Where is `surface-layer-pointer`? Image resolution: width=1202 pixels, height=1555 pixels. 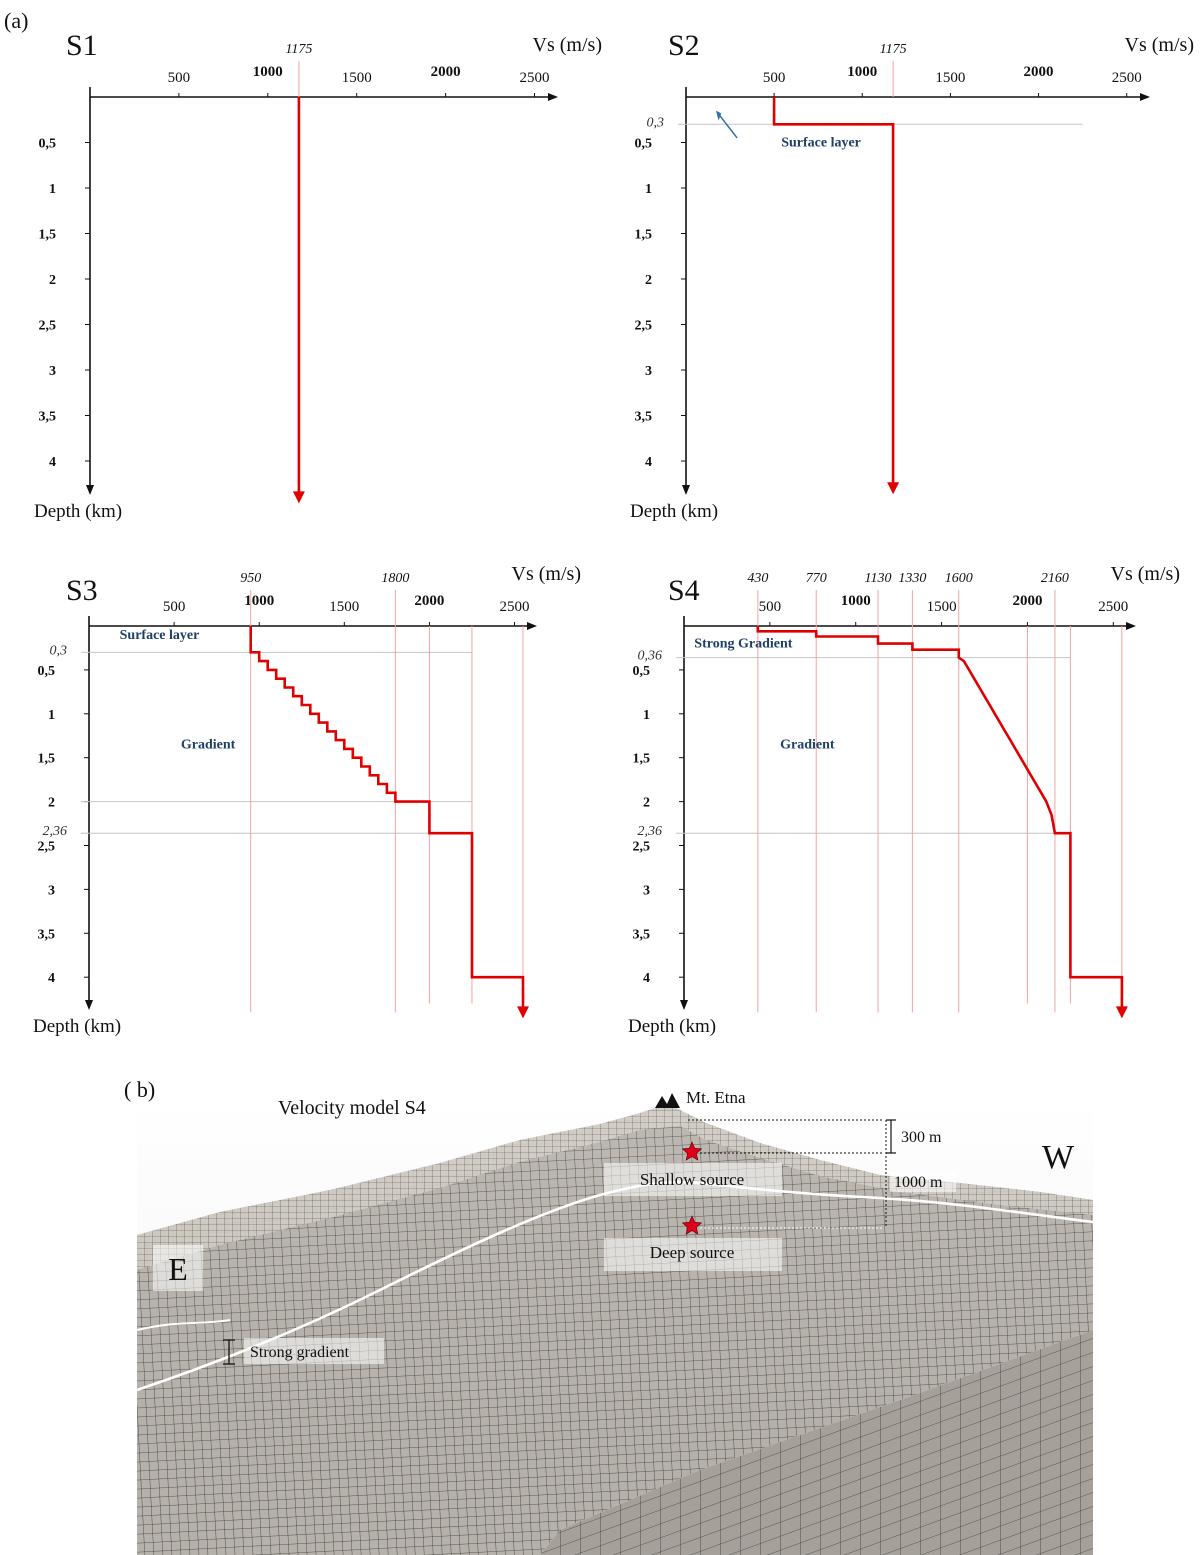 surface-layer-pointer is located at coordinates (728, 126).